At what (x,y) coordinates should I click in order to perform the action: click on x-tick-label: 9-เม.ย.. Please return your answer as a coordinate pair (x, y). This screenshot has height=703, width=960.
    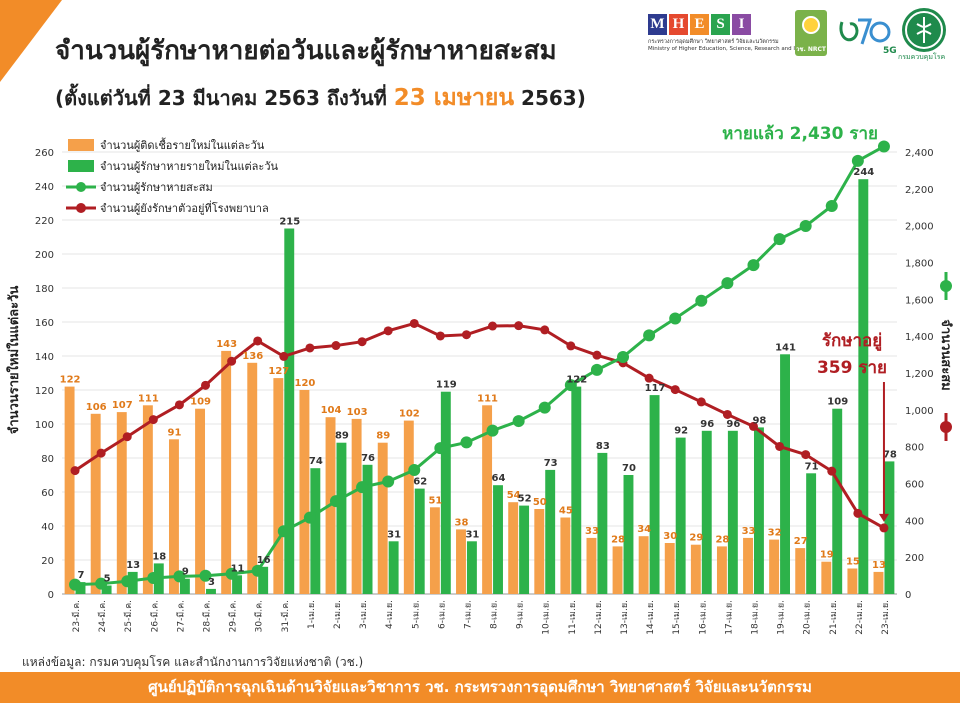
    Looking at the image, I should click on (521, 614).